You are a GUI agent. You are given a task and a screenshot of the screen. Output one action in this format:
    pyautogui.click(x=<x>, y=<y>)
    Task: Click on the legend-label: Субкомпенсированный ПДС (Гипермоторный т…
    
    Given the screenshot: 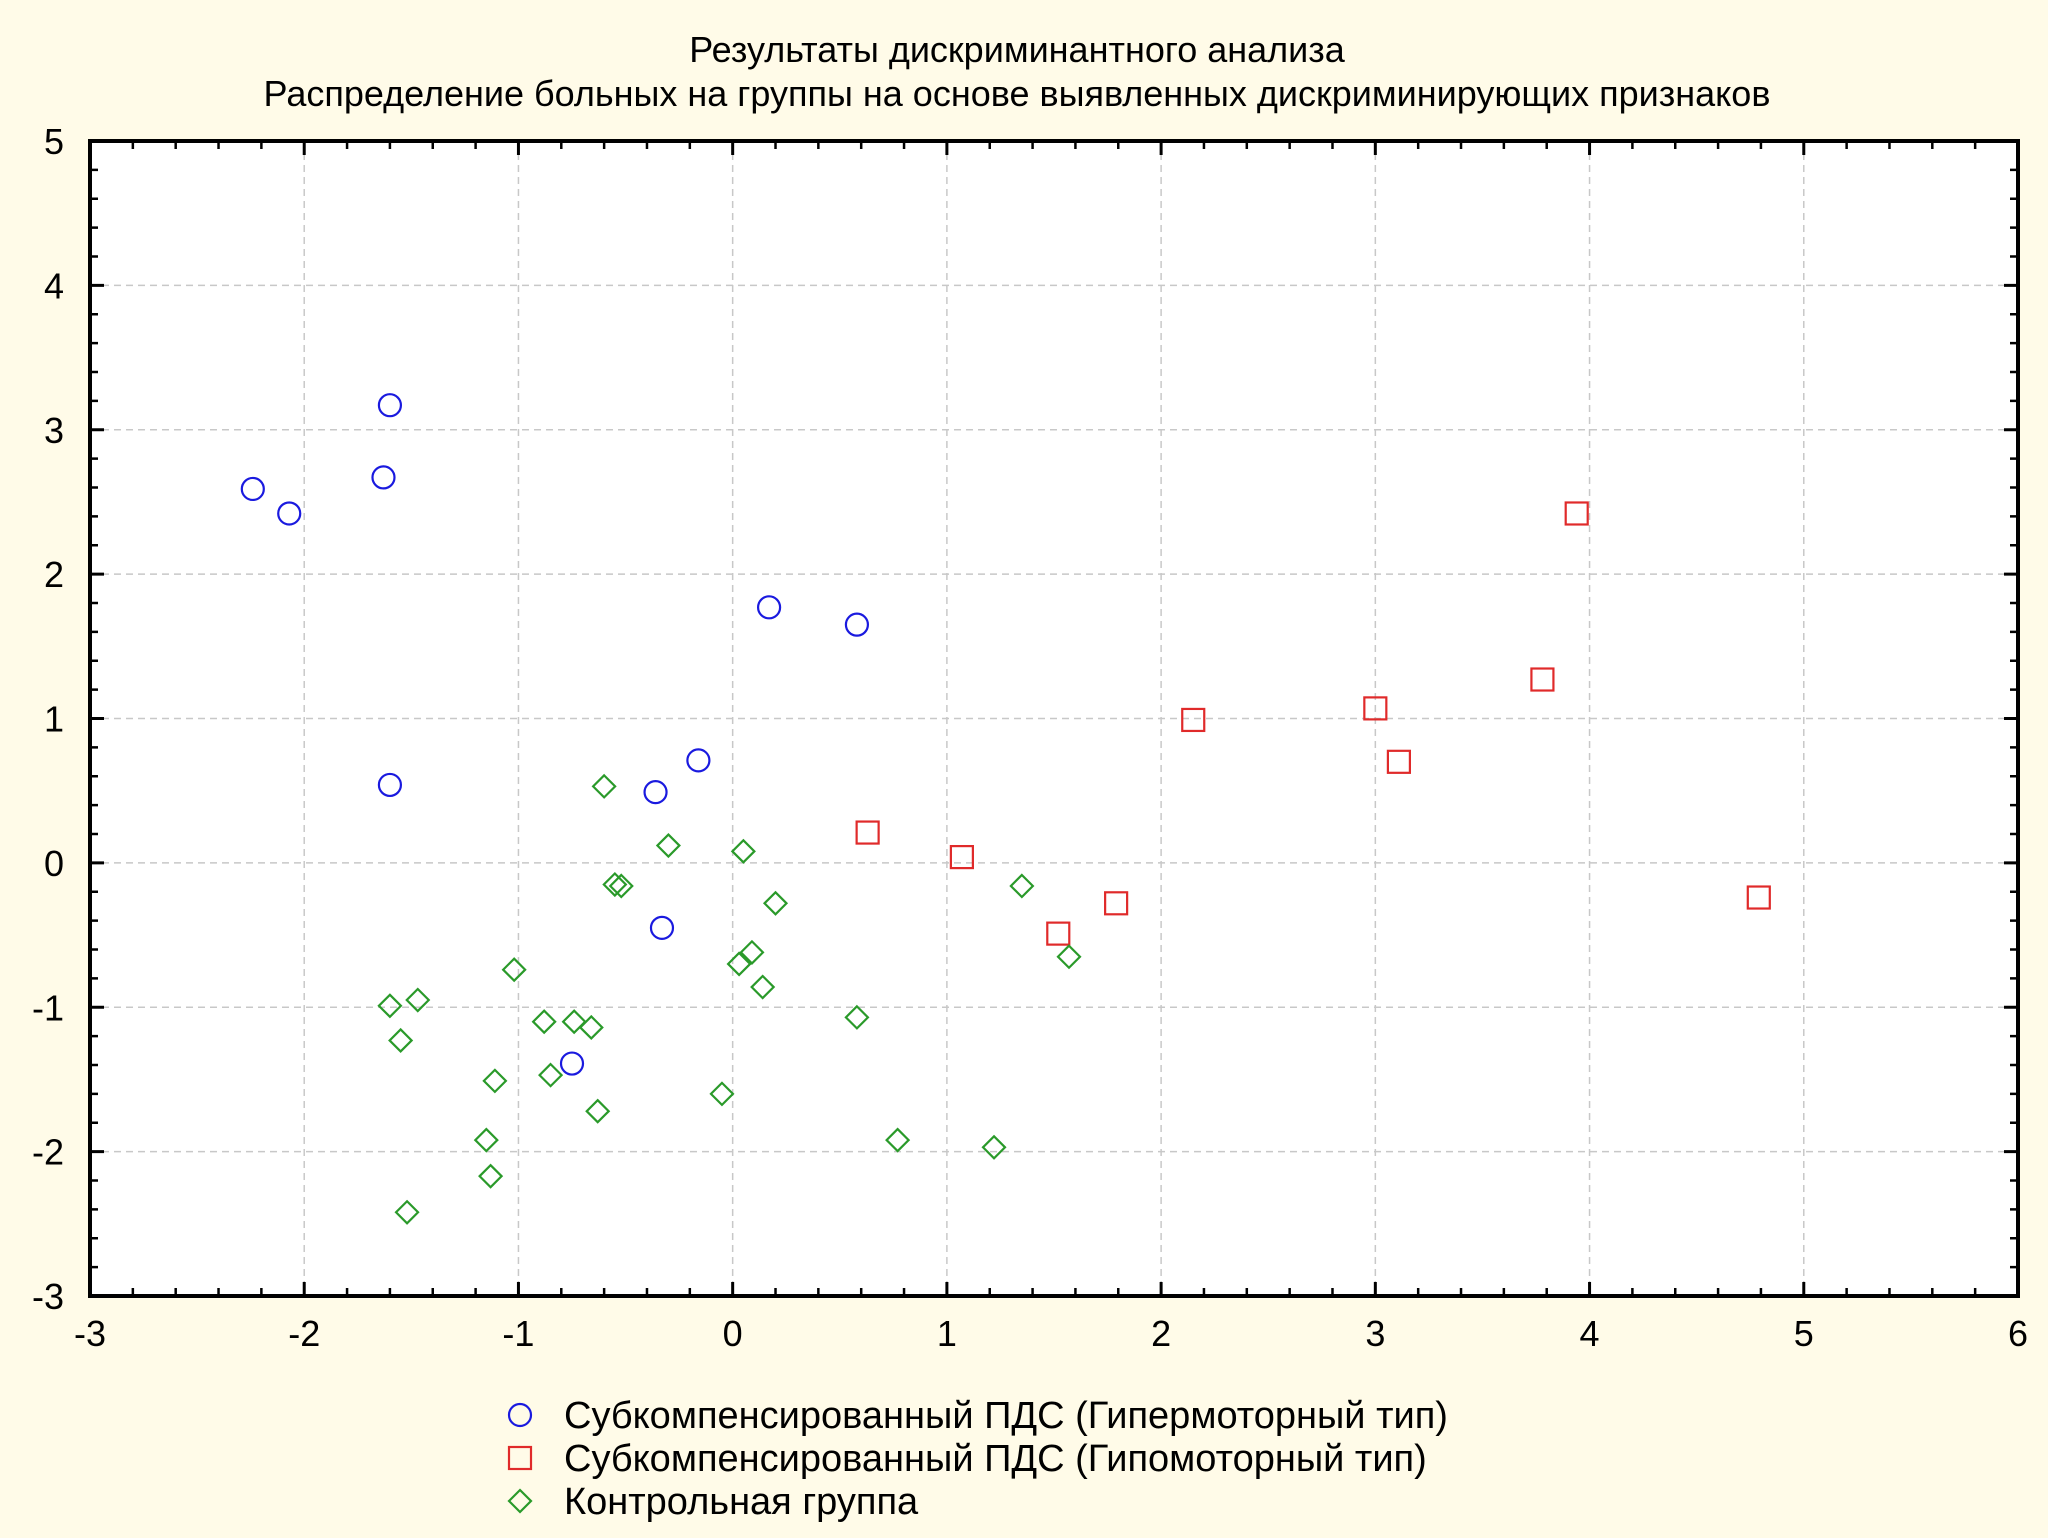 What is the action you would take?
    pyautogui.click(x=1006, y=1416)
    